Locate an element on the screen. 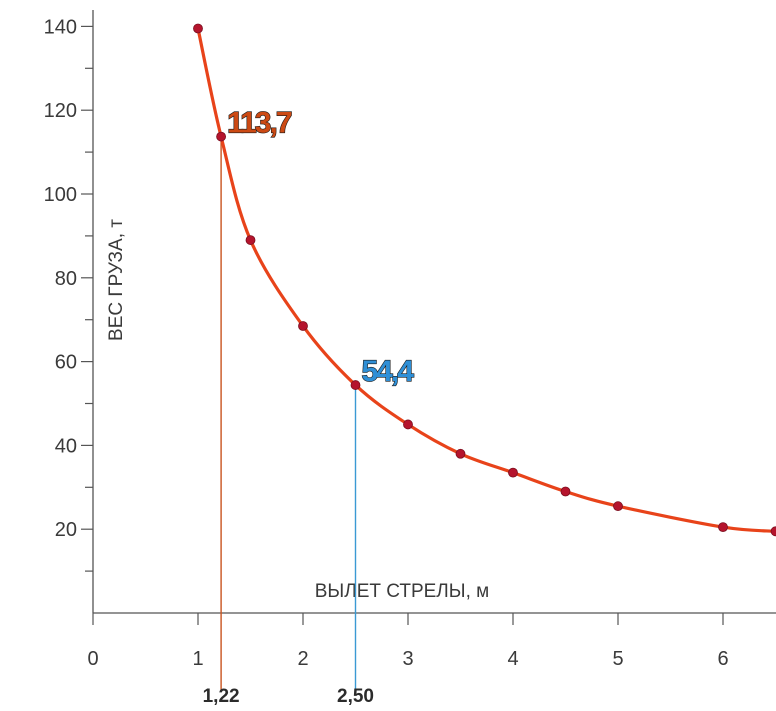  y-tick-label: 120 is located at coordinates (60, 111).